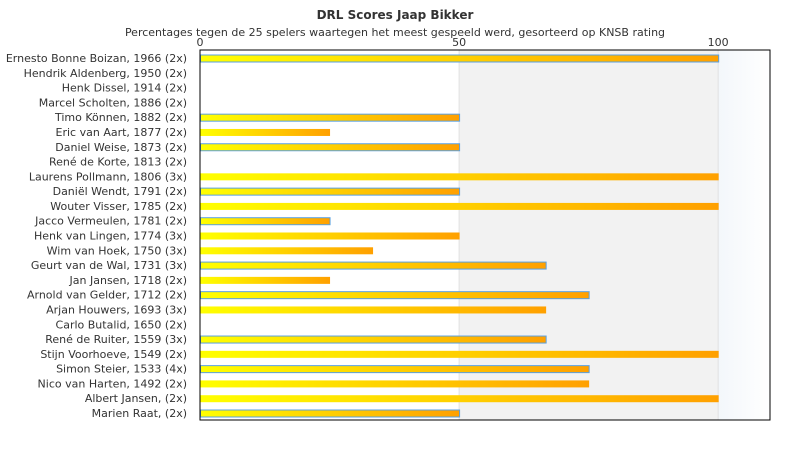 Image resolution: width=790 pixels, height=450 pixels. What do you see at coordinates (121, 369) in the screenshot?
I see `y-category-label: Simon Steier, 1533 (4x)` at bounding box center [121, 369].